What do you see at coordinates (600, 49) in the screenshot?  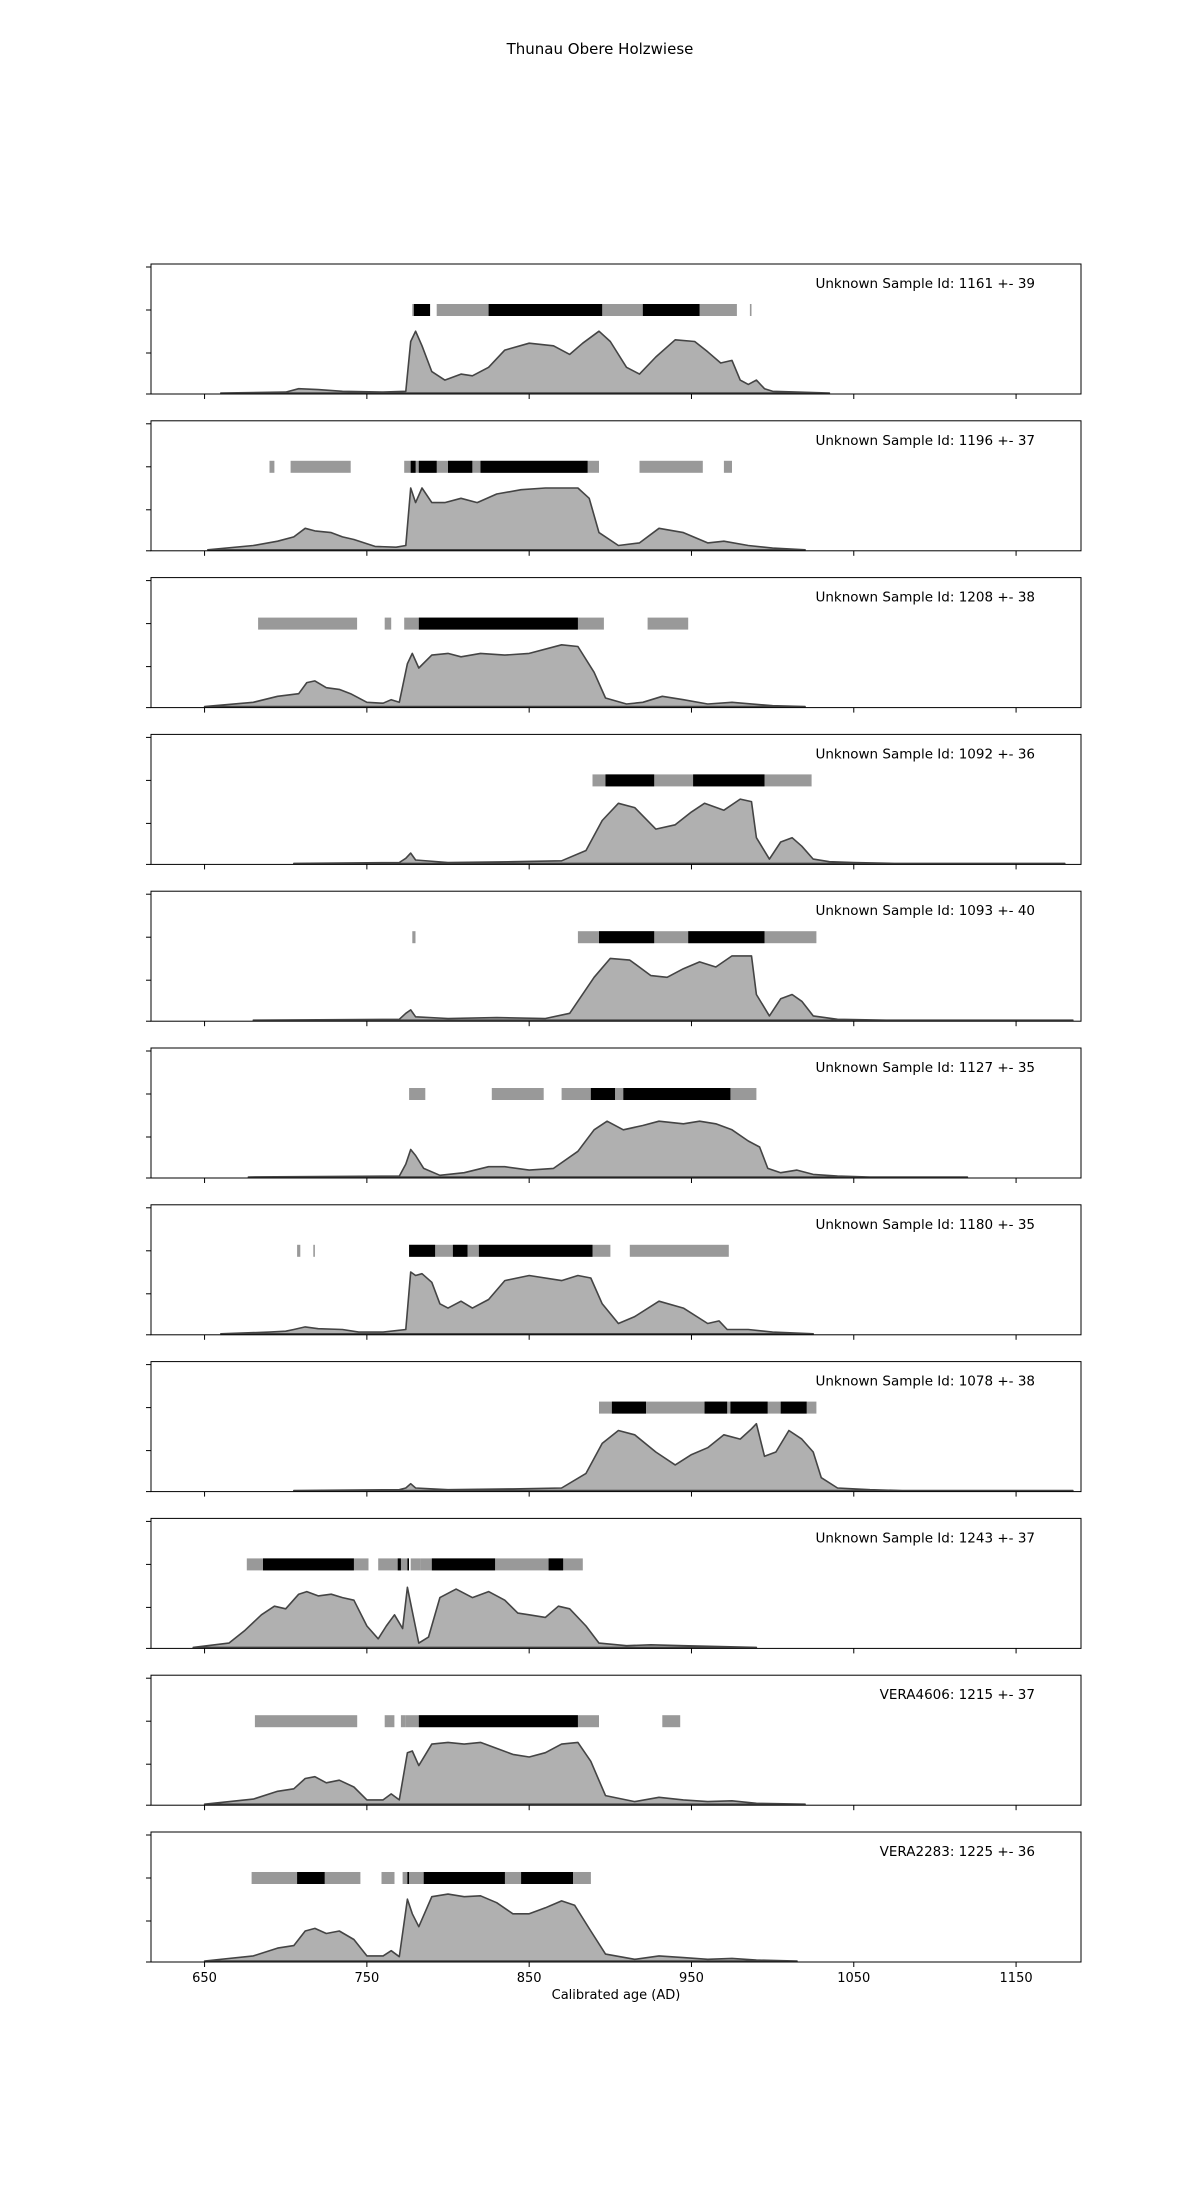 I see `chart-title: Thunau Obere Holzwiese` at bounding box center [600, 49].